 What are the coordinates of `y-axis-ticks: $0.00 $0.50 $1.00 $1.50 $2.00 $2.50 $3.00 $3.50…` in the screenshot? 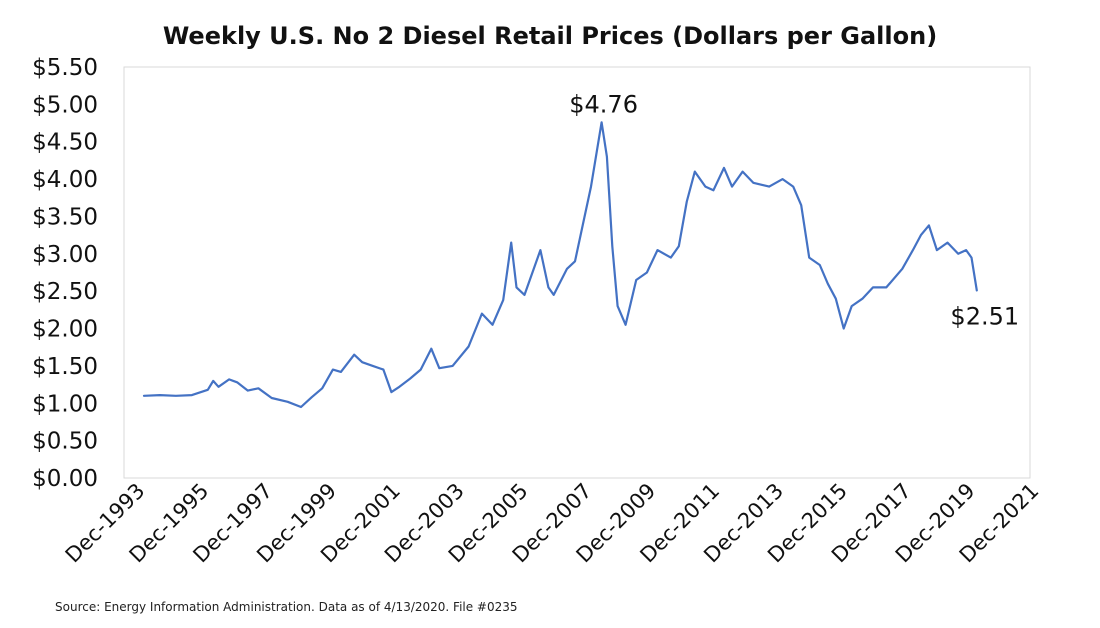 It's located at (65, 273).